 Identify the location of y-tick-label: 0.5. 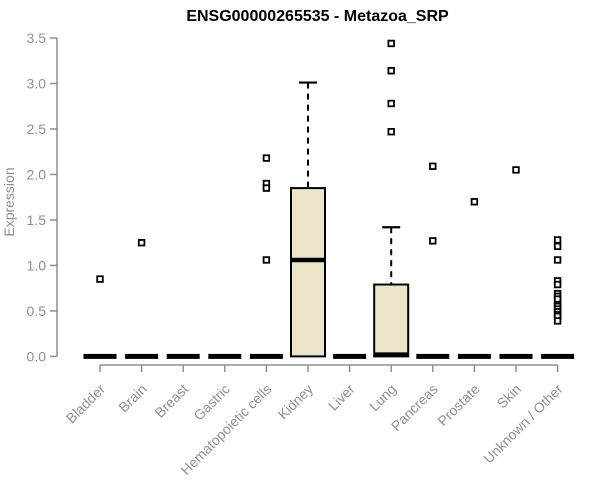
(37, 311).